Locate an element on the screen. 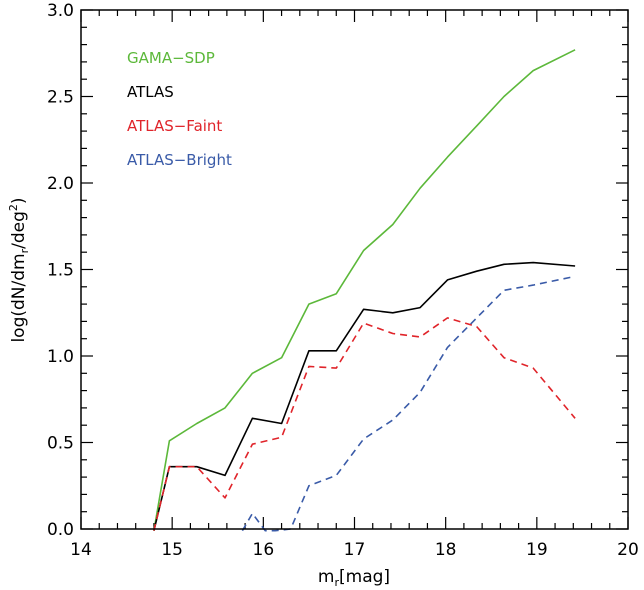  legend-label-2: ATLAS is located at coordinates (150, 92).